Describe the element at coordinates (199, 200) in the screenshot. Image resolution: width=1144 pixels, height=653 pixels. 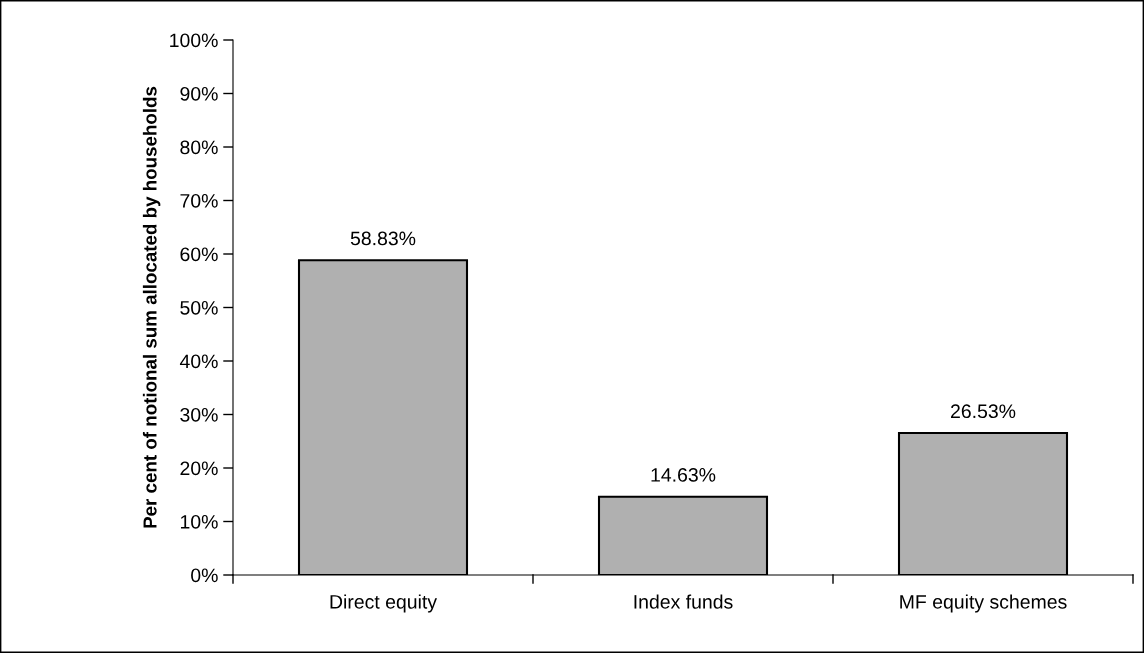
I see `y-tick-label: 70%` at that location.